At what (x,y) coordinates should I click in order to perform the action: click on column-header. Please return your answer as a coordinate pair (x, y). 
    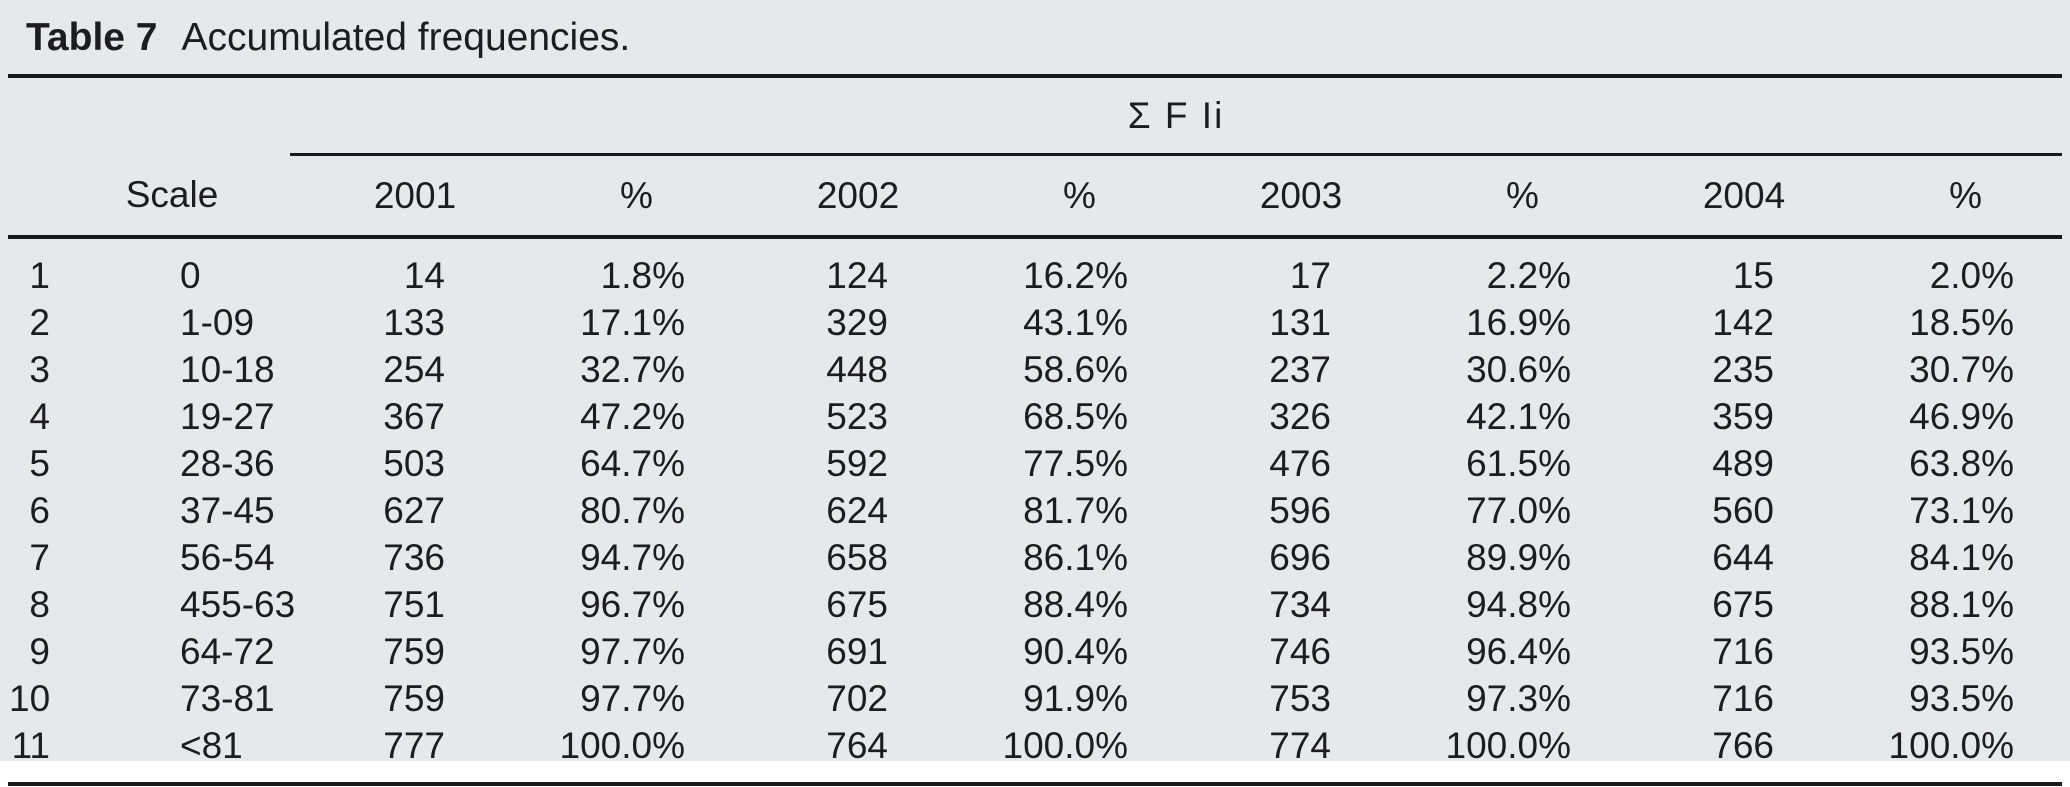
    Looking at the image, I should click on (31, 196).